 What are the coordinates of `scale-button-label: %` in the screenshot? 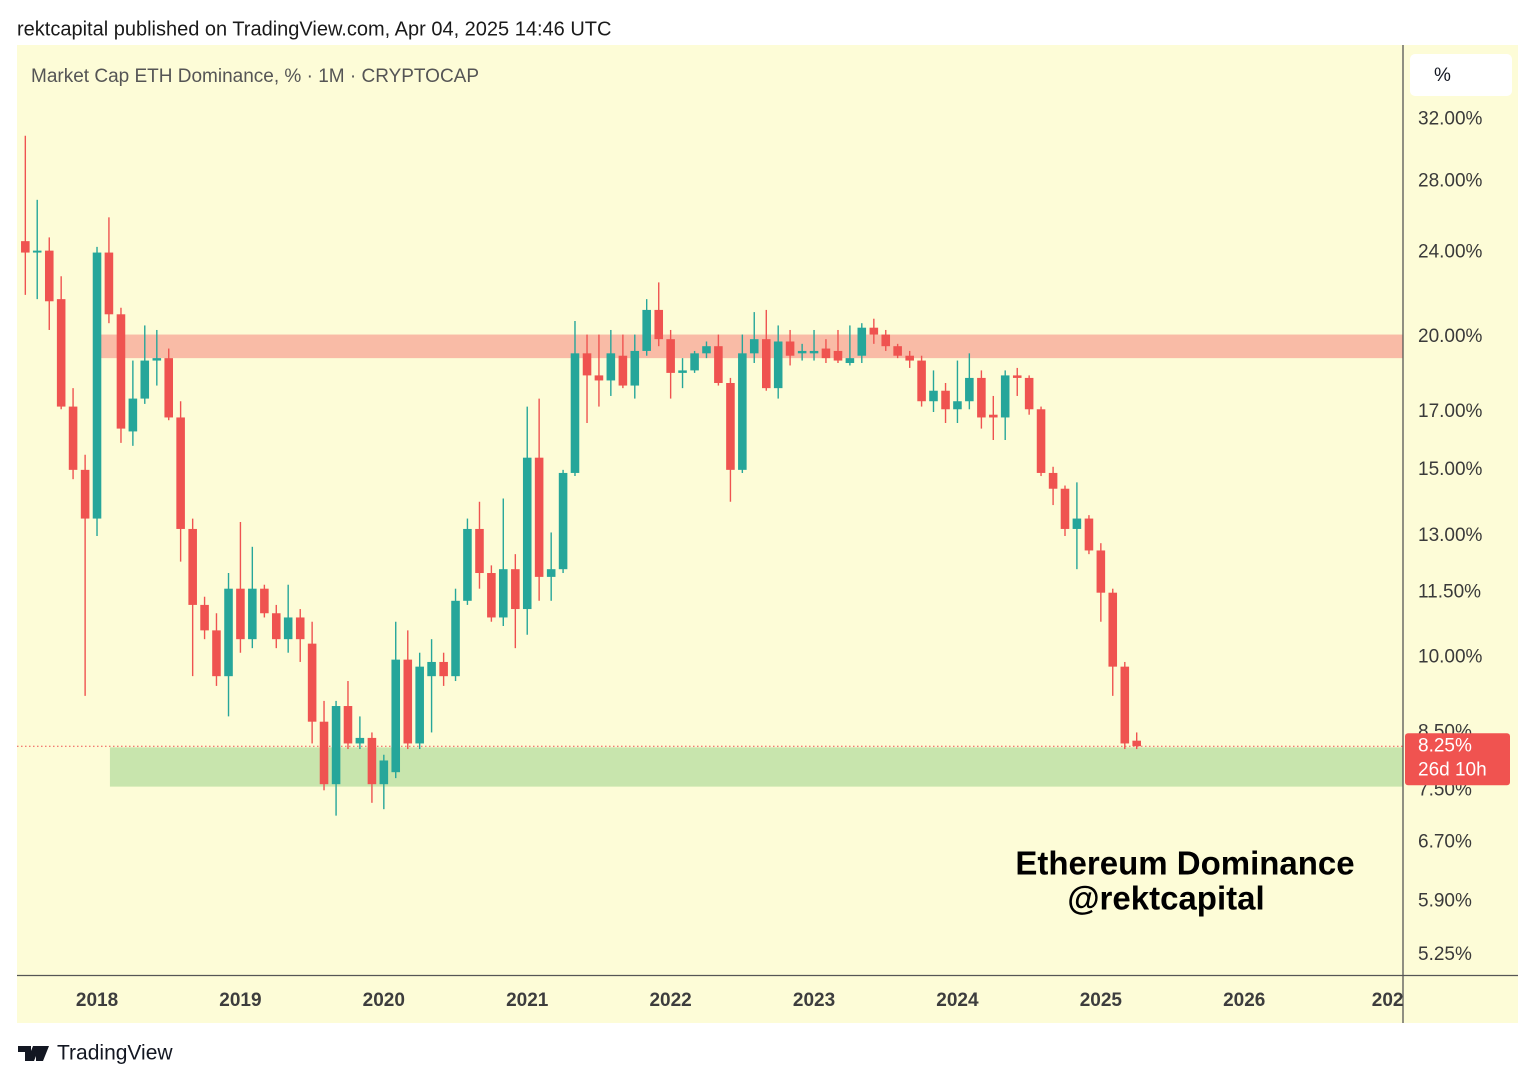 It's located at (1442, 75).